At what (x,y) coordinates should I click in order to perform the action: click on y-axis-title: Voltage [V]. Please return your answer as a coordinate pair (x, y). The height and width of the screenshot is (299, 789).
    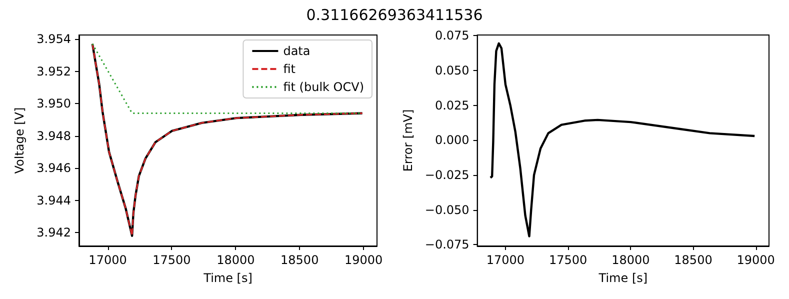
    Looking at the image, I should click on (19, 140).